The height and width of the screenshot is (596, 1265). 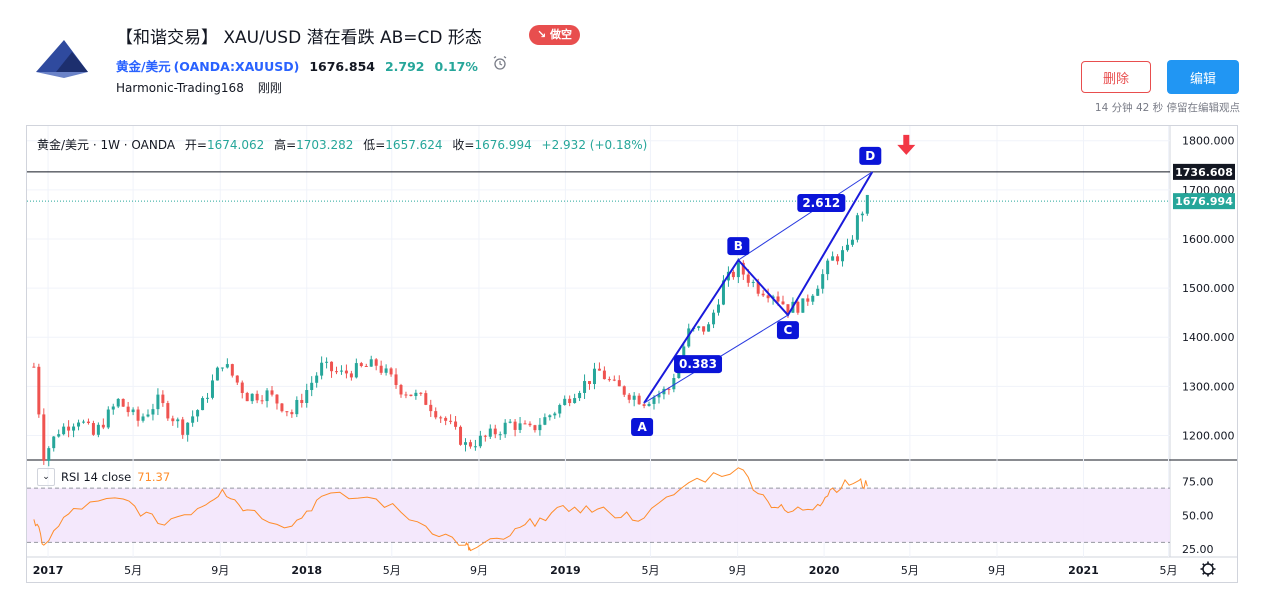 I want to click on point-c-label: C, so click(x=787, y=330).